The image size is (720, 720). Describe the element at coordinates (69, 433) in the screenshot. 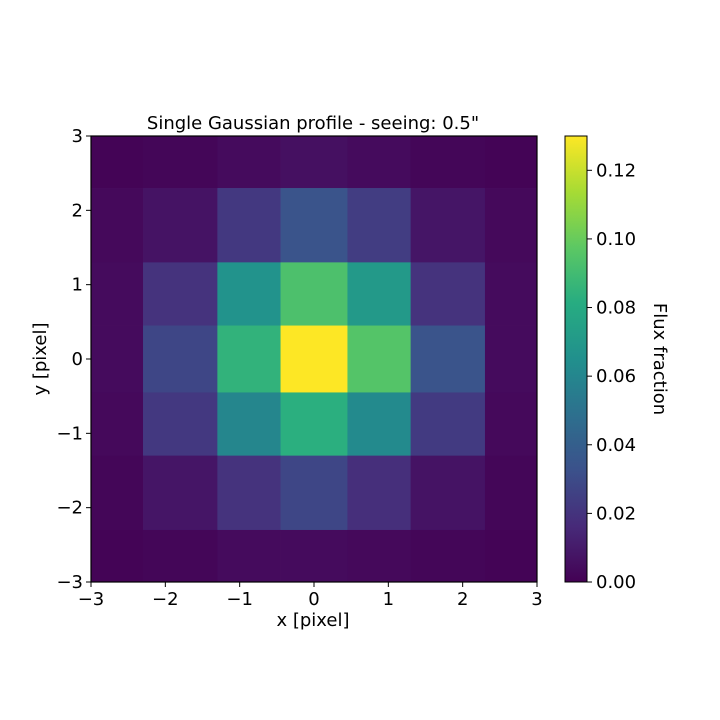

I see `y-tick-label: −1` at that location.